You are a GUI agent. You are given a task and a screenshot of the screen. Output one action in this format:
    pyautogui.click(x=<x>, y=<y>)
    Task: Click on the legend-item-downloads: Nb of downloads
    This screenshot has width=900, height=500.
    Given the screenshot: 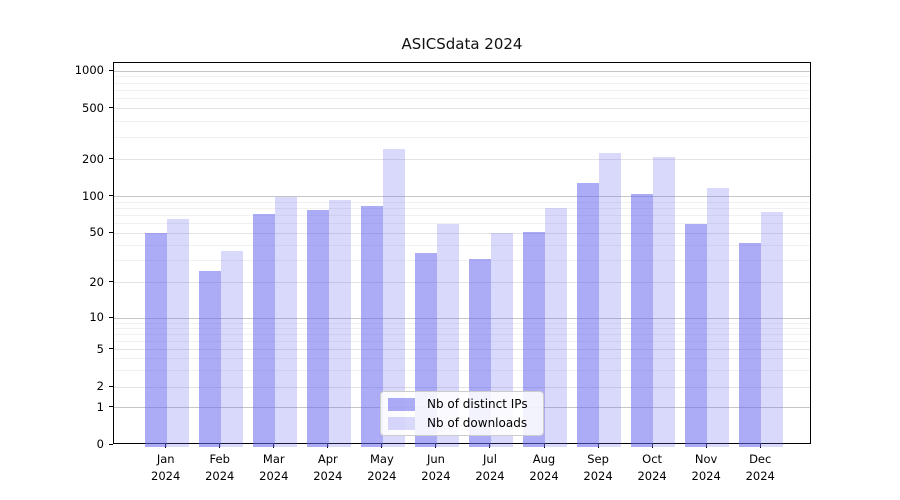 What is the action you would take?
    pyautogui.click(x=462, y=423)
    